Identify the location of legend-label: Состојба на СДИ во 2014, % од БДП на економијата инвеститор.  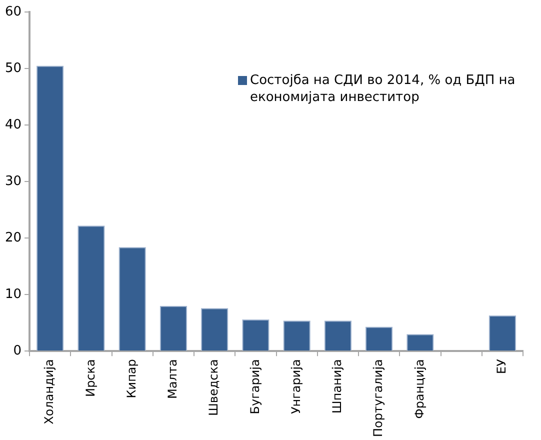
(383, 89).